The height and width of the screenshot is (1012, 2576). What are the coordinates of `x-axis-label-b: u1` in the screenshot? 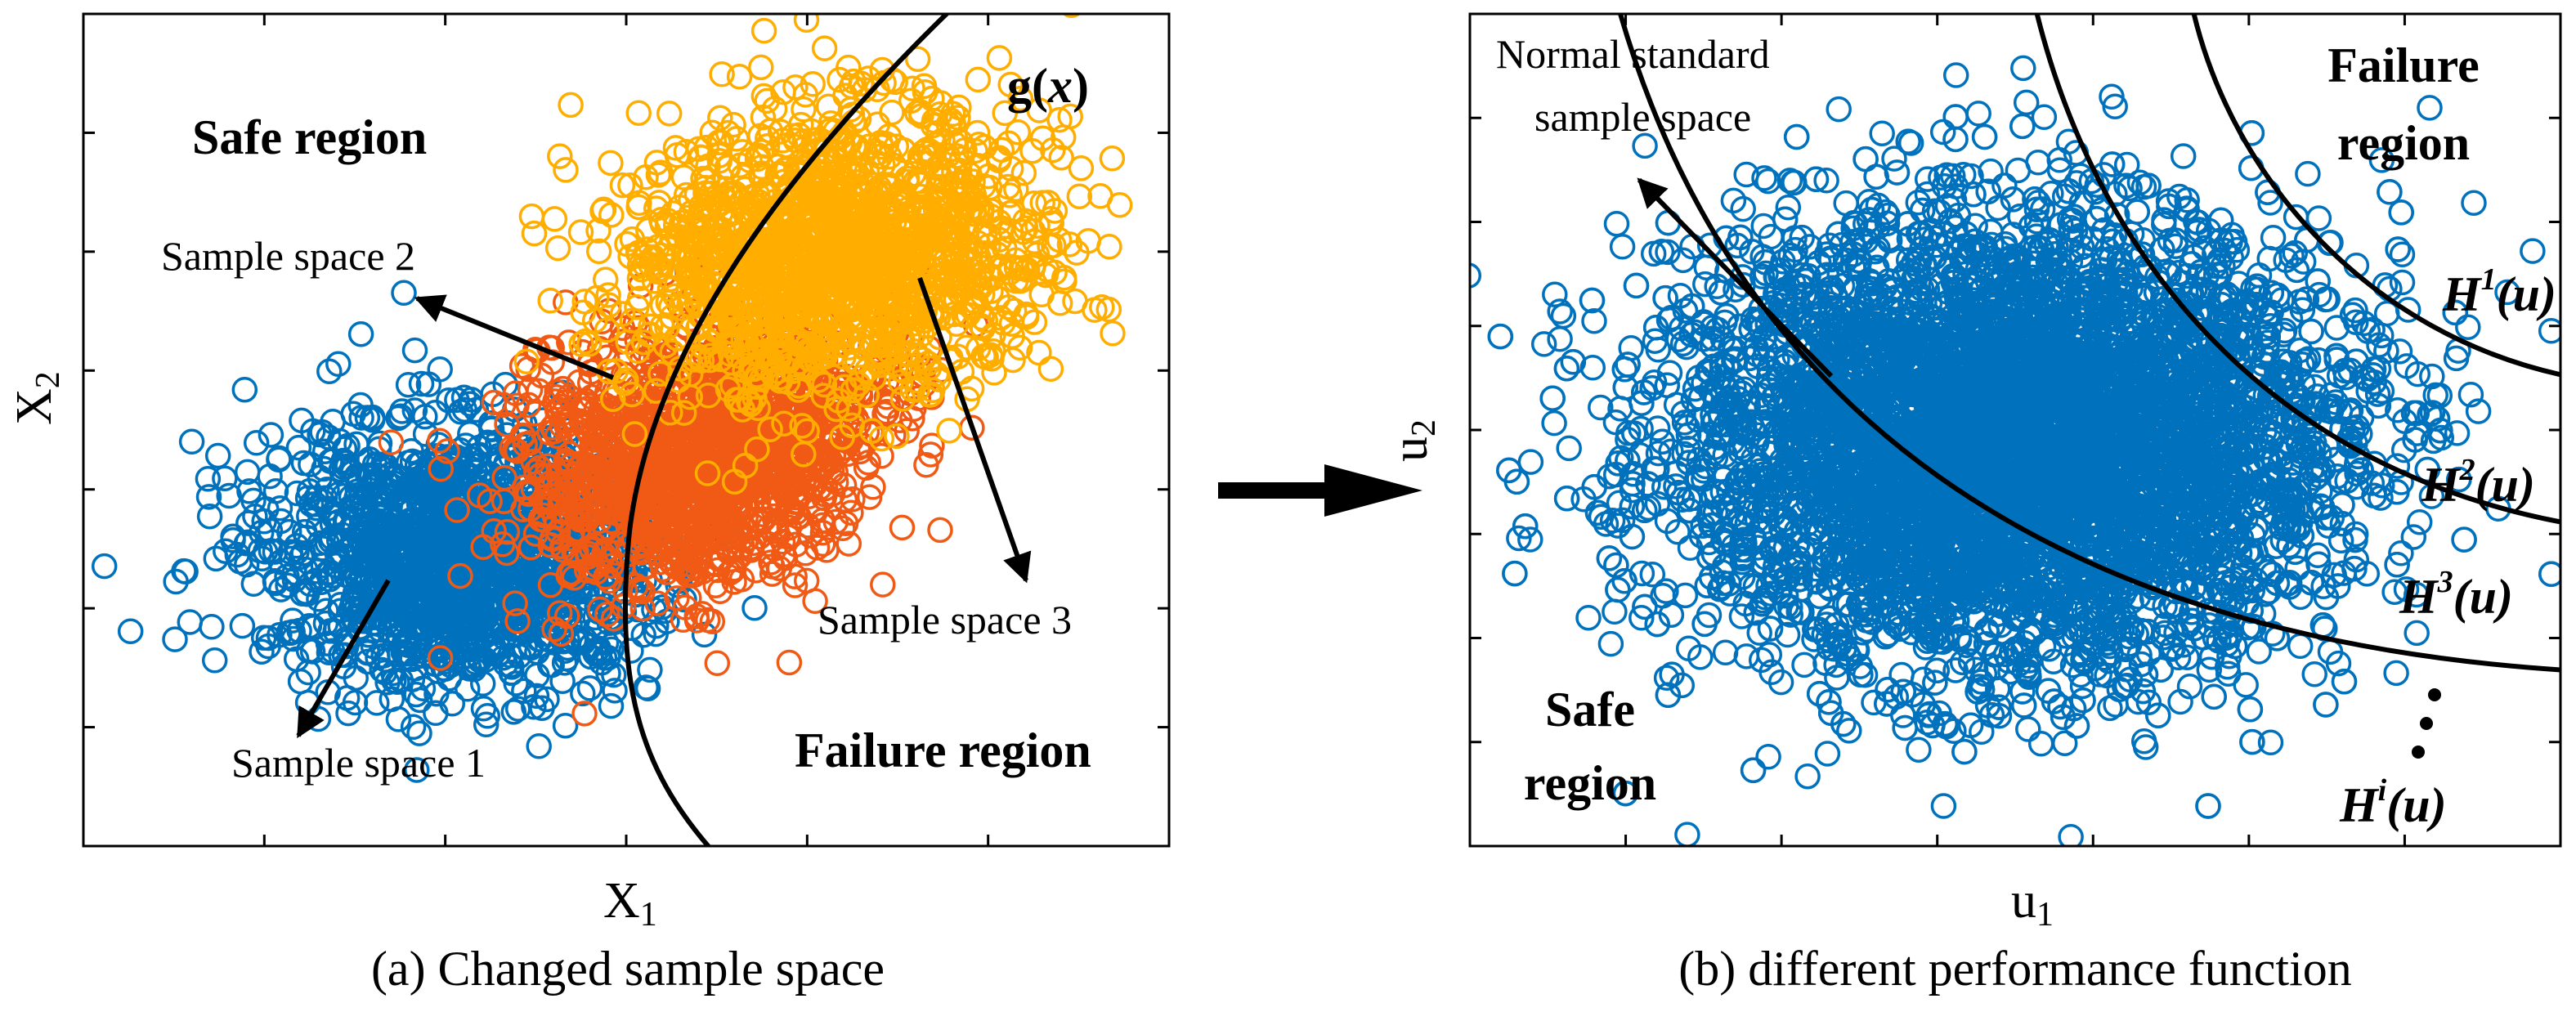 It's located at (2032, 903).